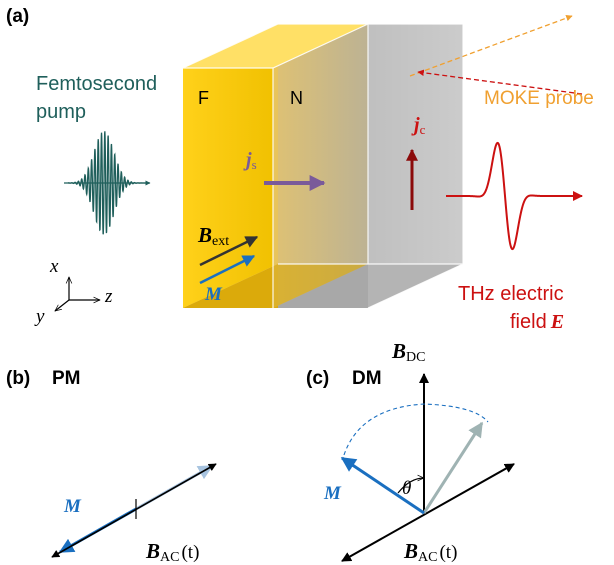 The width and height of the screenshot is (614, 565). I want to click on axis-y-label: y, so click(39, 316).